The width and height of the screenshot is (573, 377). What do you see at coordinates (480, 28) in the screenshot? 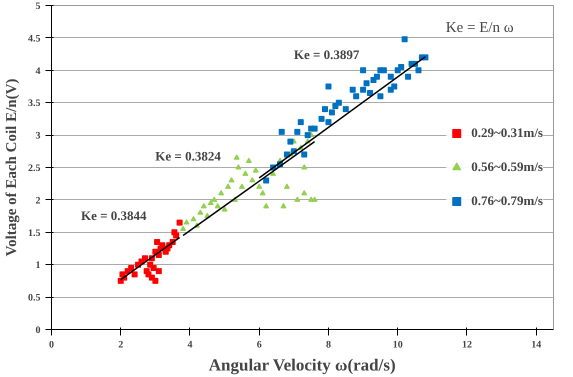
I see `annotation: Ke = E/n ω` at bounding box center [480, 28].